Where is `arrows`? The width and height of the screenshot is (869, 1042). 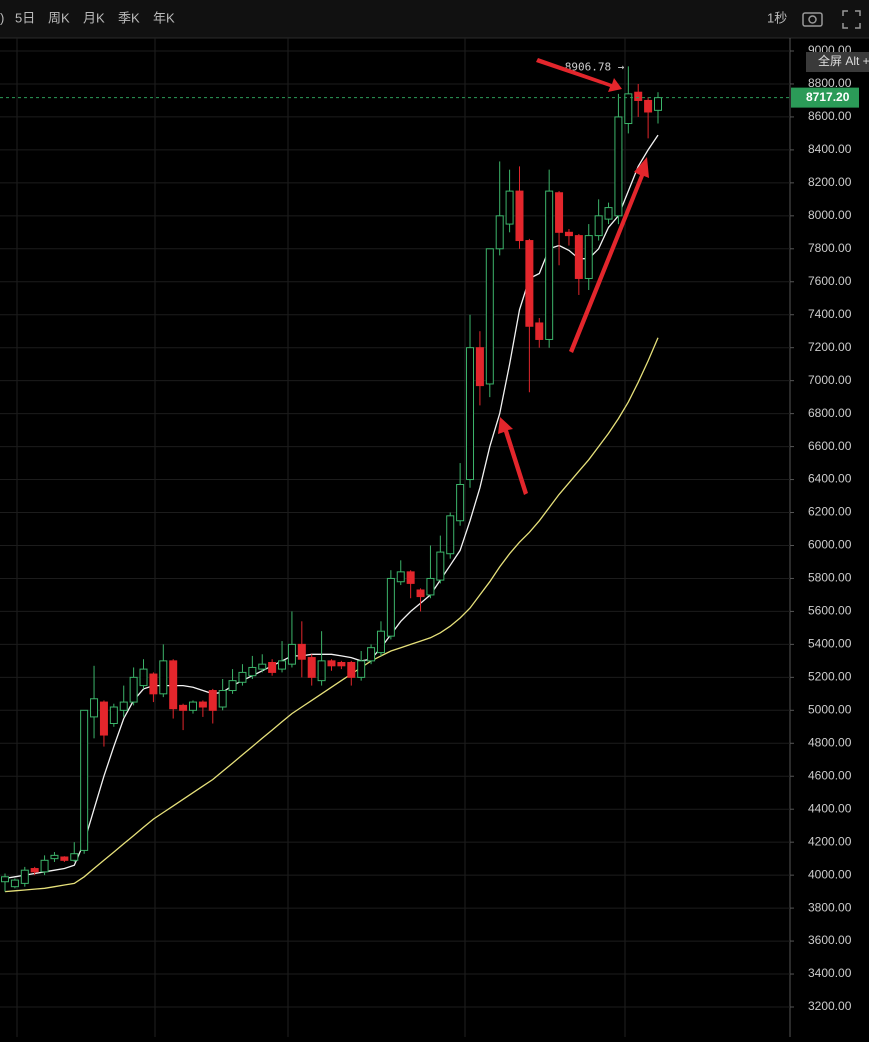 arrows is located at coordinates (573, 276).